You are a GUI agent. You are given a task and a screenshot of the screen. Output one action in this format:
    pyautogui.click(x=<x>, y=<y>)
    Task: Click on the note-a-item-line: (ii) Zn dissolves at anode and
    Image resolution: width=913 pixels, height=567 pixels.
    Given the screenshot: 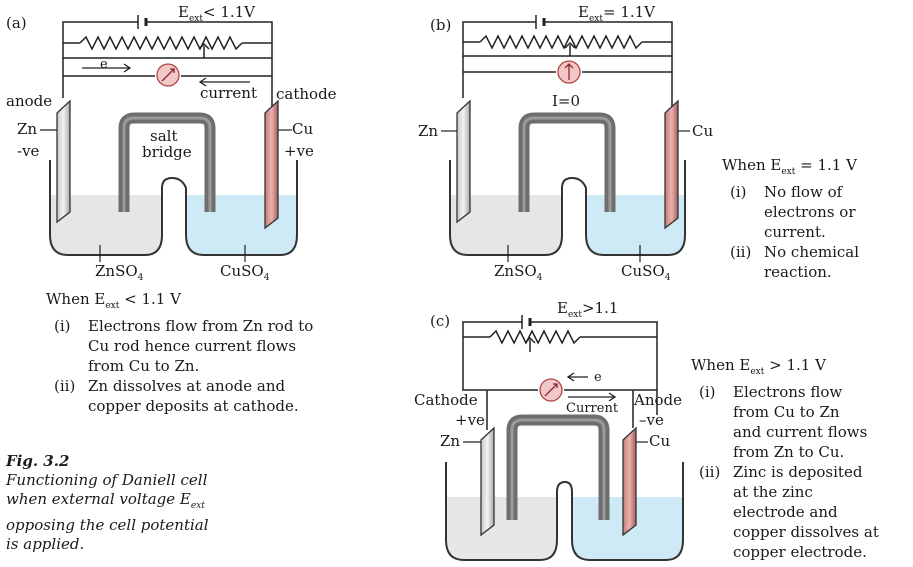 What is the action you would take?
    pyautogui.click(x=179, y=386)
    